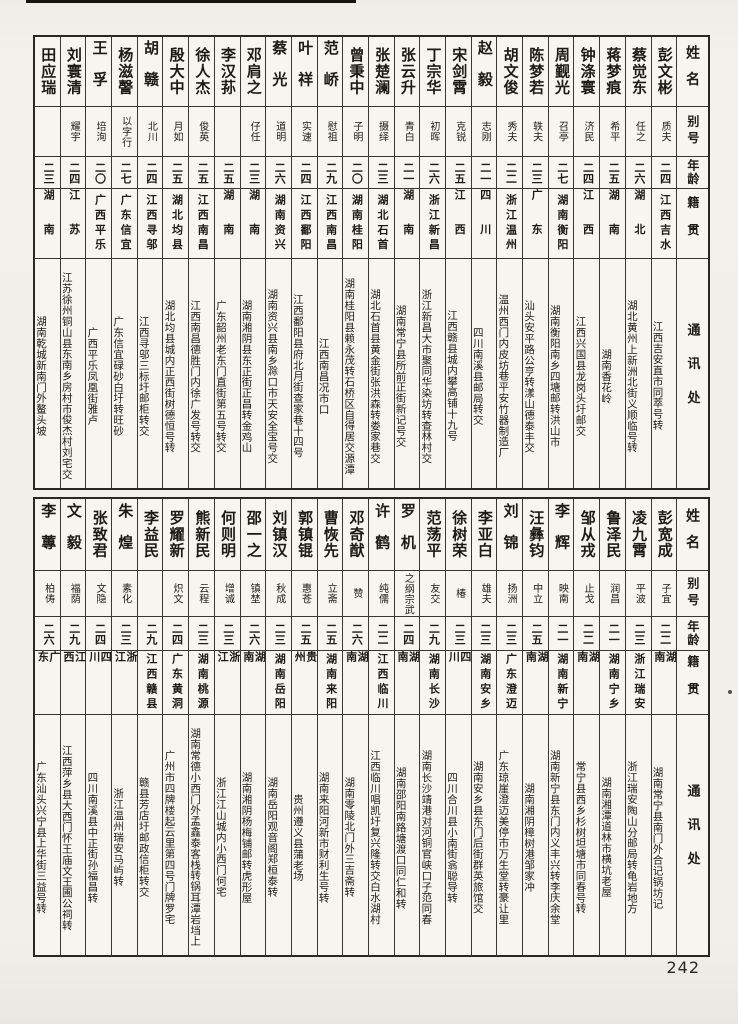  I want to click on person-name: 李汉荪, so click(227, 72).